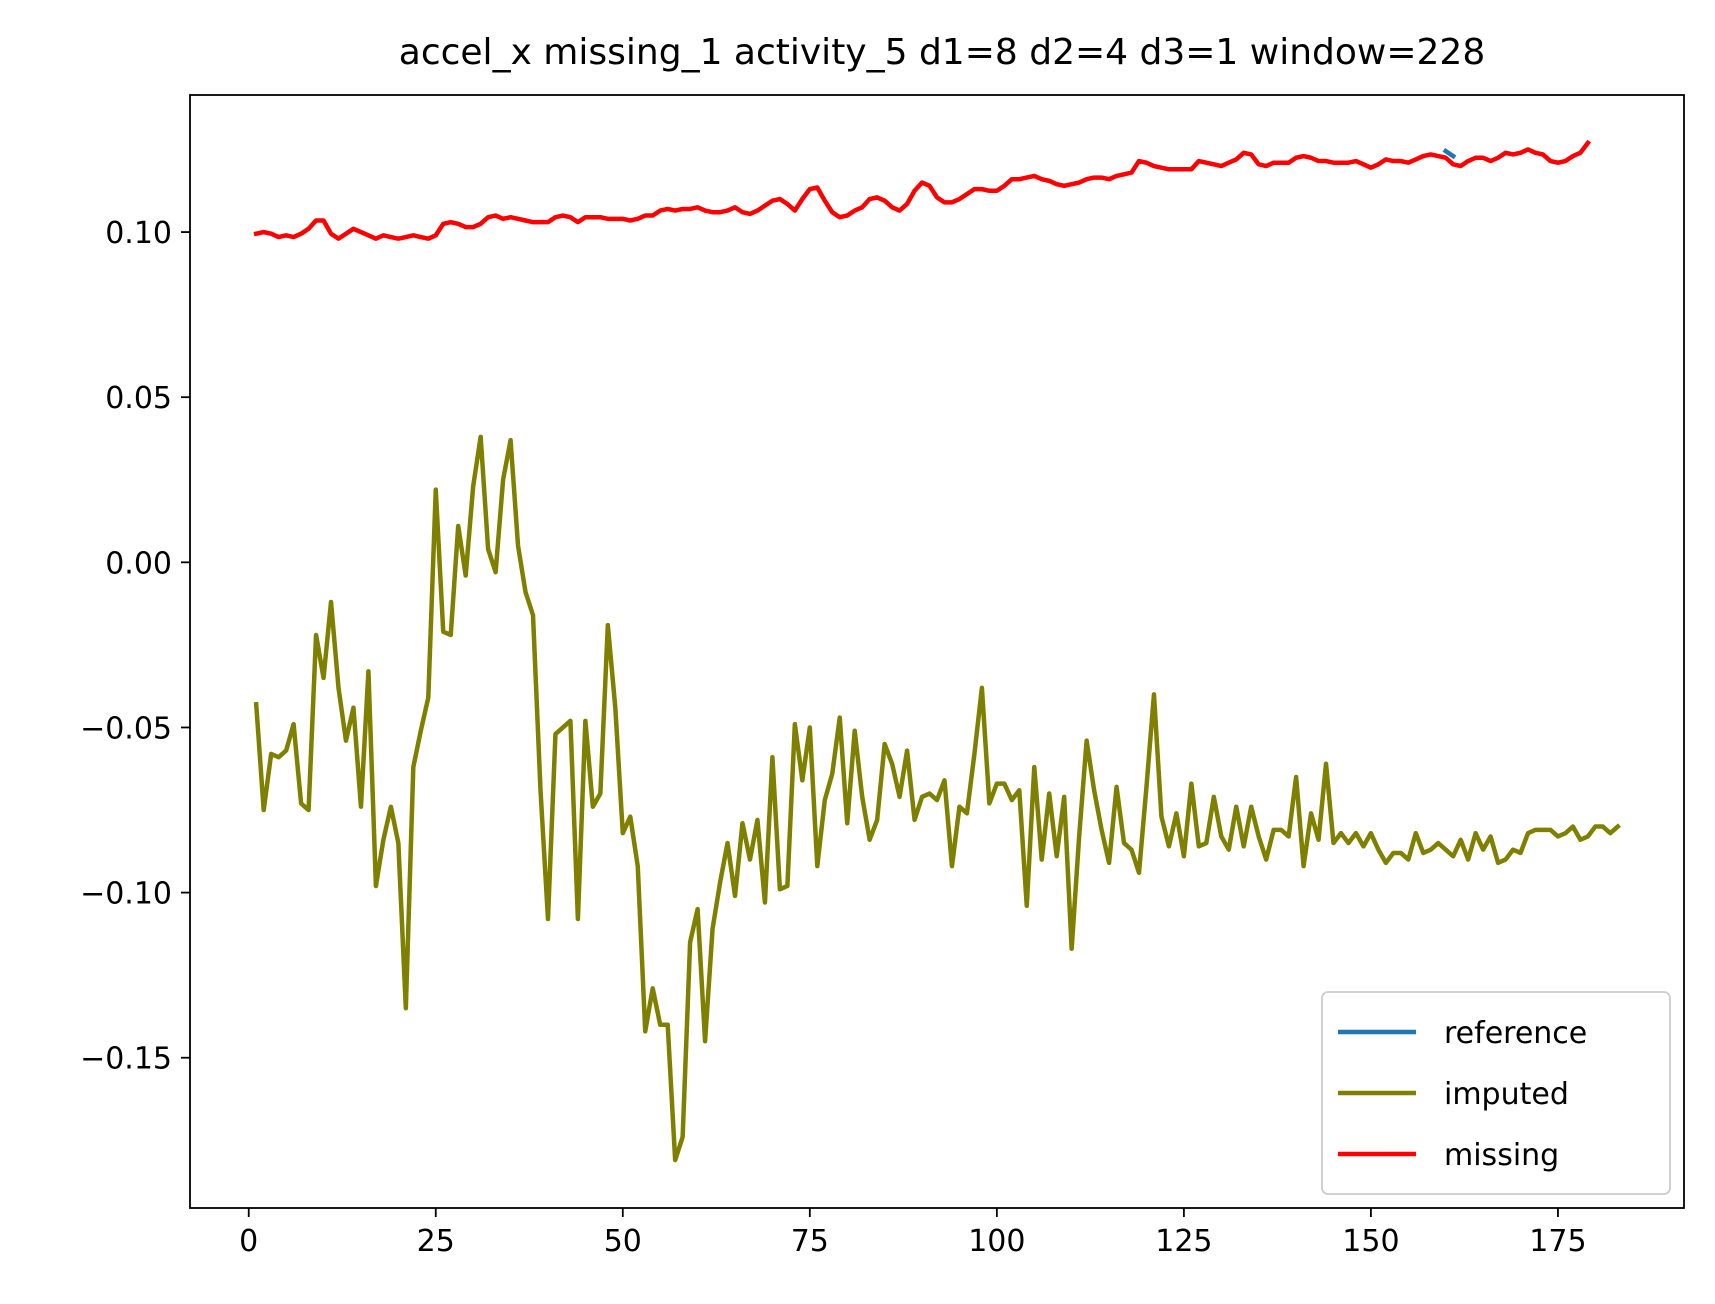  Describe the element at coordinates (623, 1241) in the screenshot. I see `x-tick-label: 50` at that location.